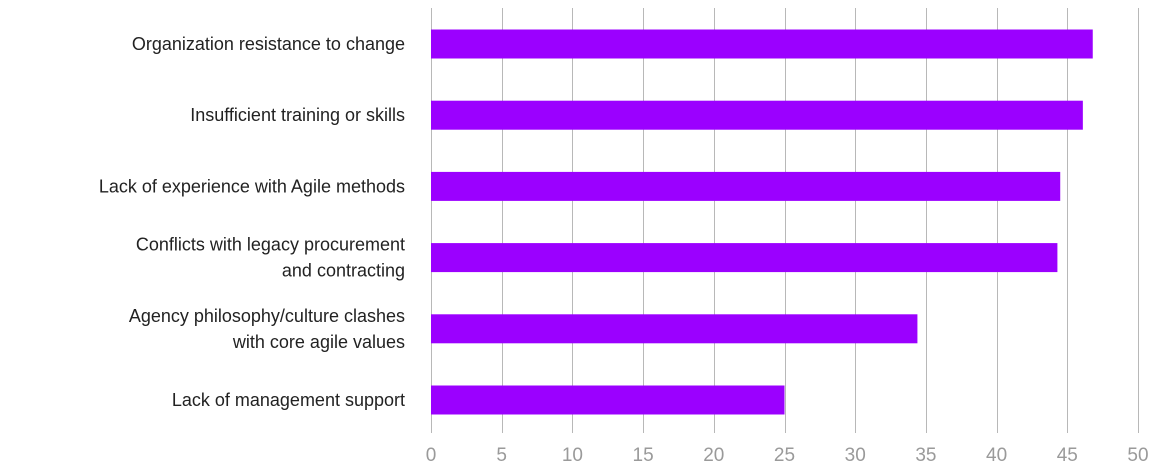 Image resolution: width=1158 pixels, height=466 pixels. Describe the element at coordinates (1067, 455) in the screenshot. I see `x-tick-label: 45` at that location.